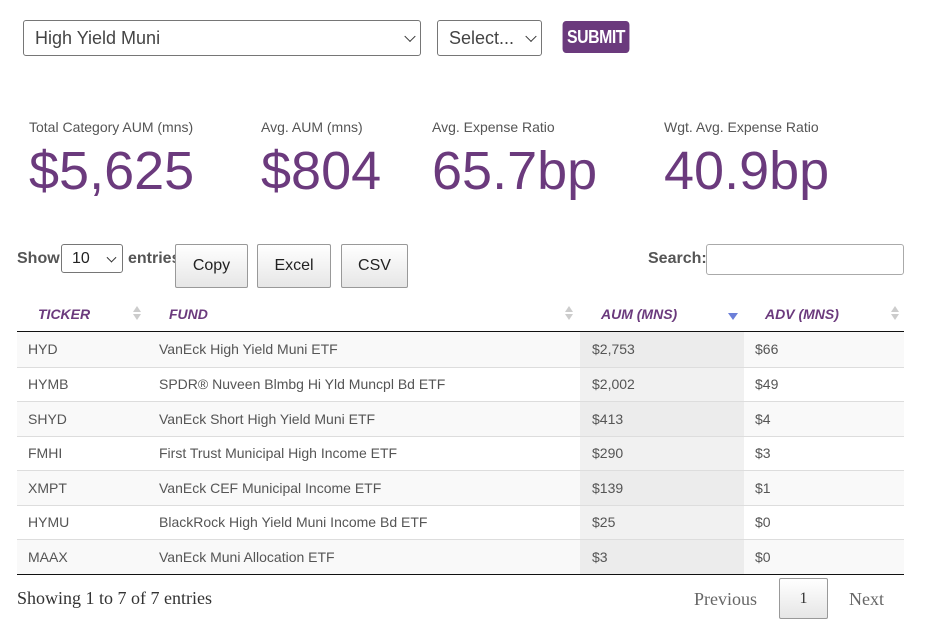  What do you see at coordinates (211, 266) in the screenshot?
I see `copy-button: Copy` at bounding box center [211, 266].